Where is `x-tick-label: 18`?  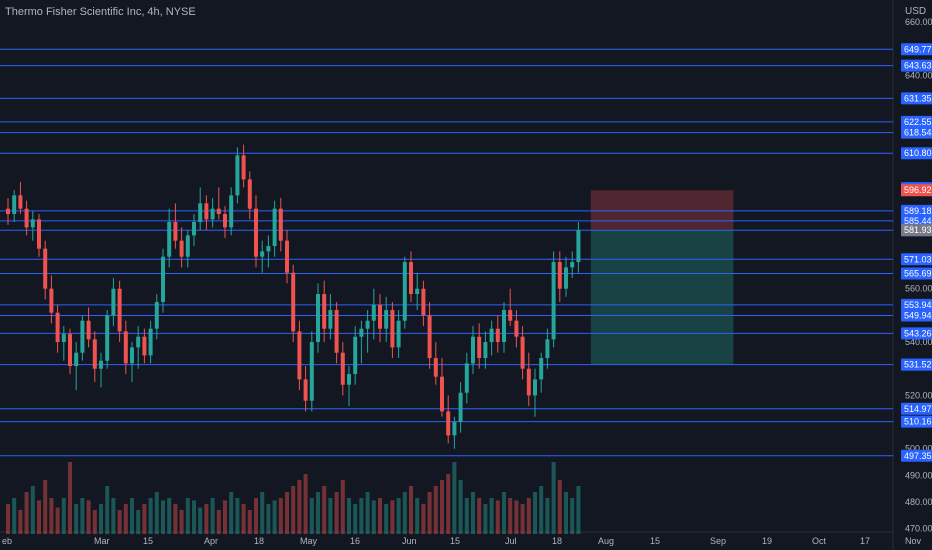
x-tick-label: 18 is located at coordinates (557, 541).